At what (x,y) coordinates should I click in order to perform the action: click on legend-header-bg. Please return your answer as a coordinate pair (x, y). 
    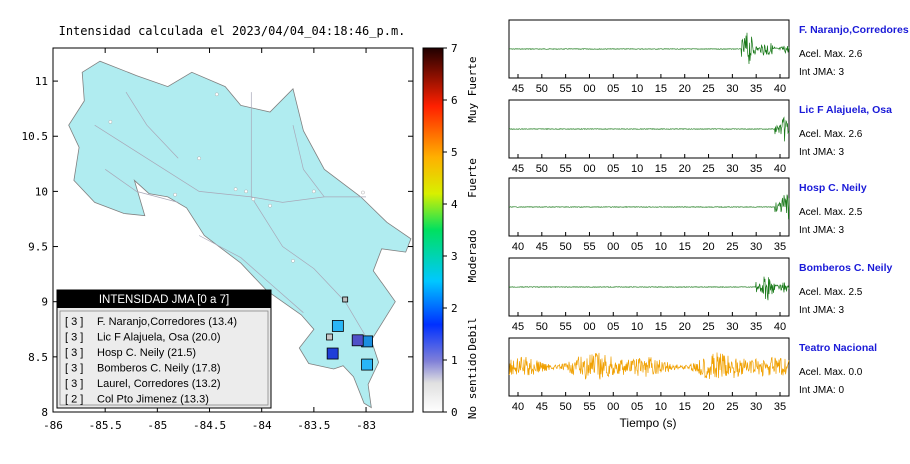
    Looking at the image, I should click on (164, 299).